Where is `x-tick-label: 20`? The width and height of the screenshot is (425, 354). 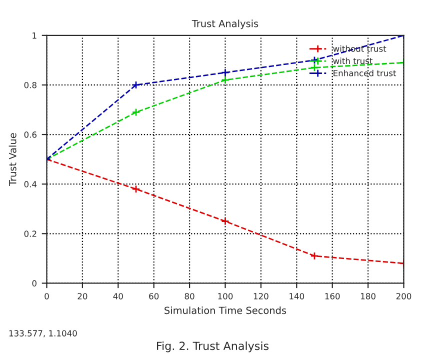
x-tick-label: 20 is located at coordinates (83, 296).